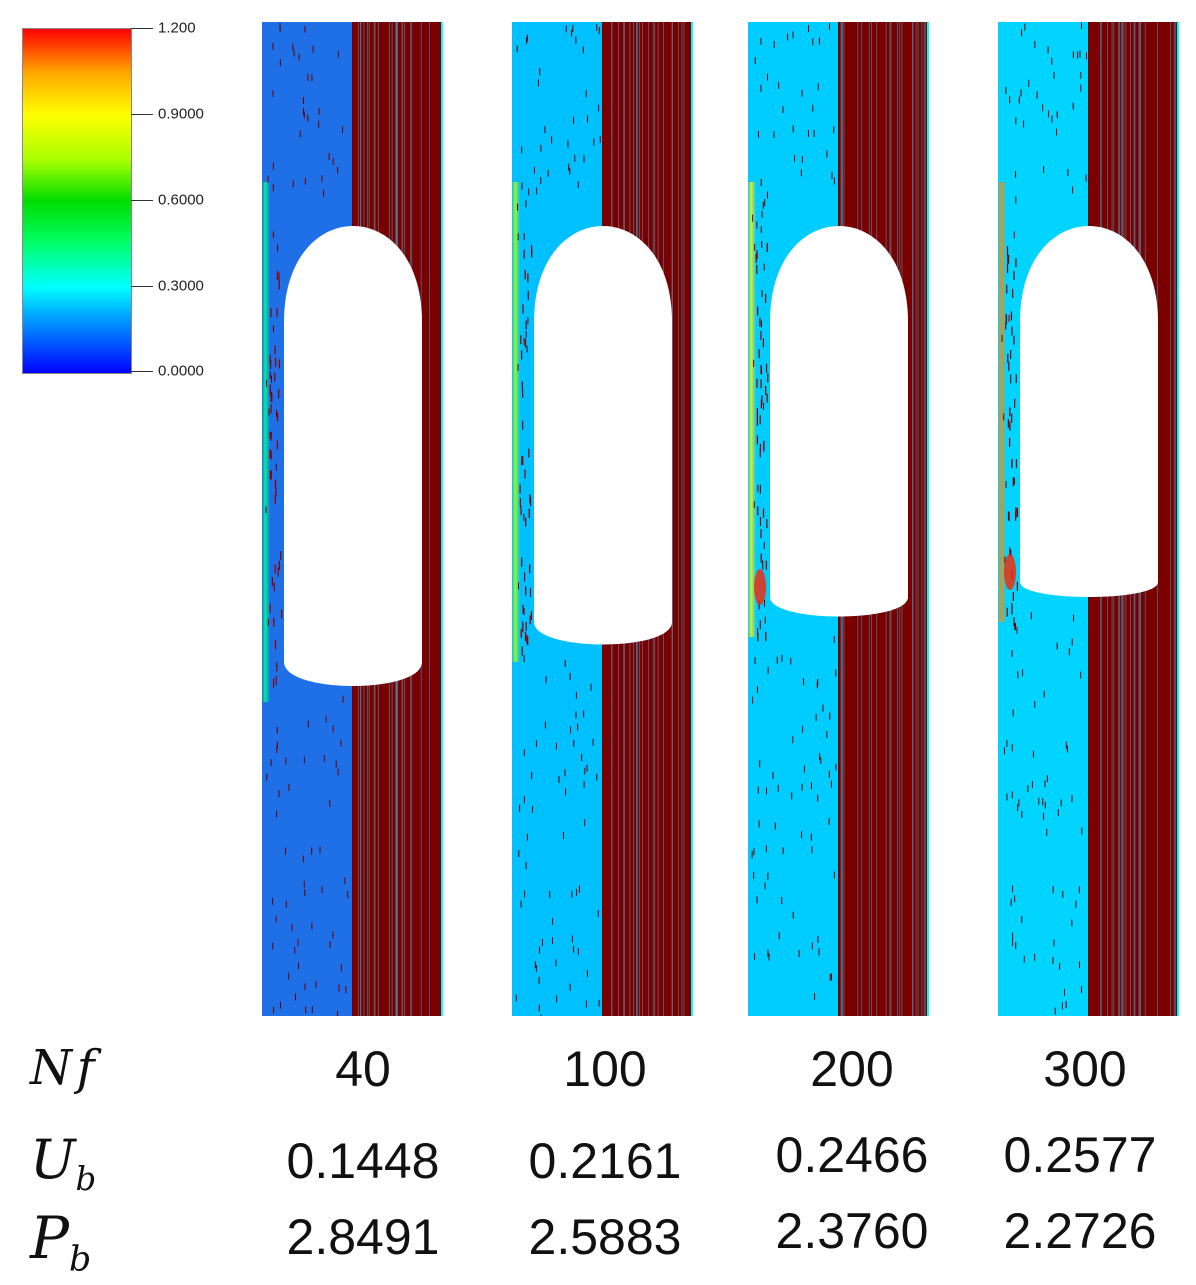 Image resolution: width=1196 pixels, height=1285 pixels. Describe the element at coordinates (77, 201) in the screenshot. I see `colorbar` at that location.